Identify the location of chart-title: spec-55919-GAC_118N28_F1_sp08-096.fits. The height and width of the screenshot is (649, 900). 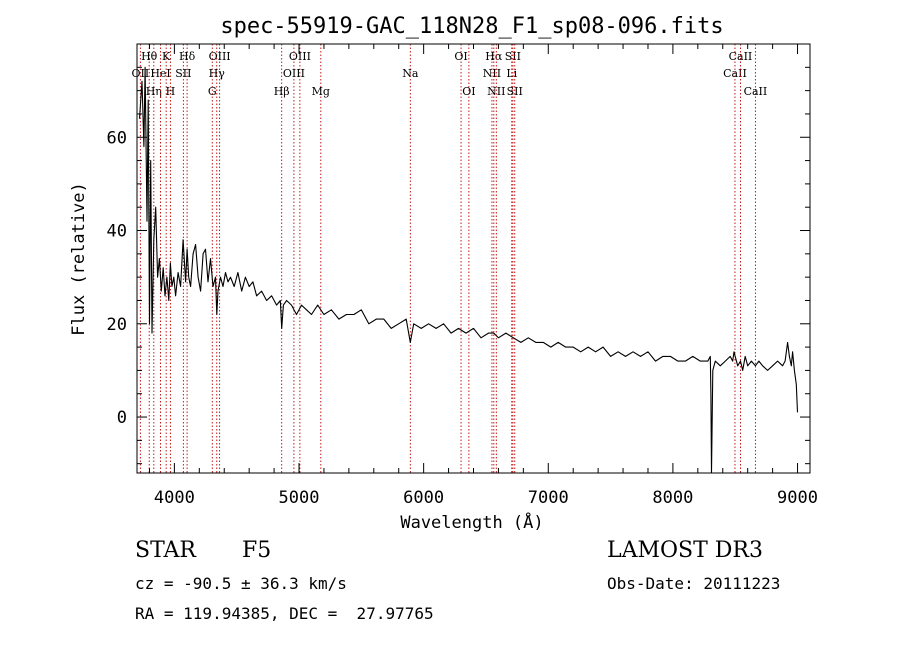
(471, 26).